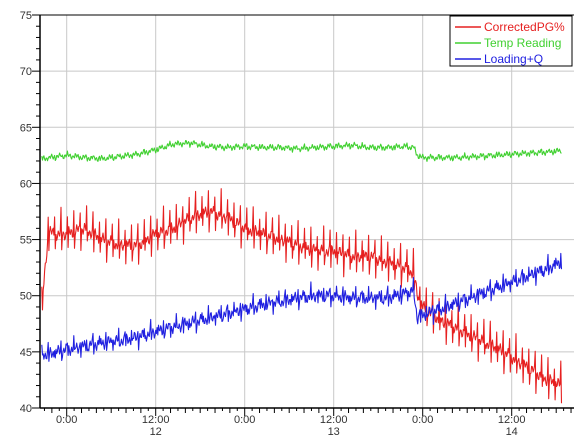  I want to click on legend: CorrectedPG% Temp Reading Loading+Q, so click(511, 41).